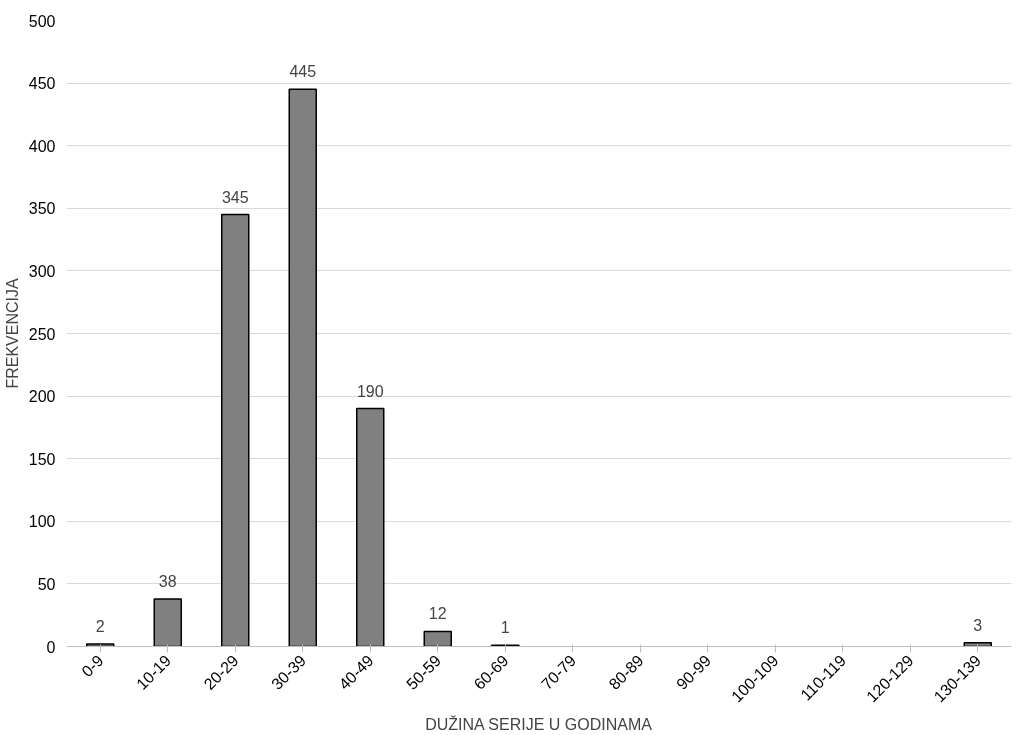 This screenshot has height=735, width=1031. Describe the element at coordinates (100, 626) in the screenshot. I see `data-label: 2` at that location.